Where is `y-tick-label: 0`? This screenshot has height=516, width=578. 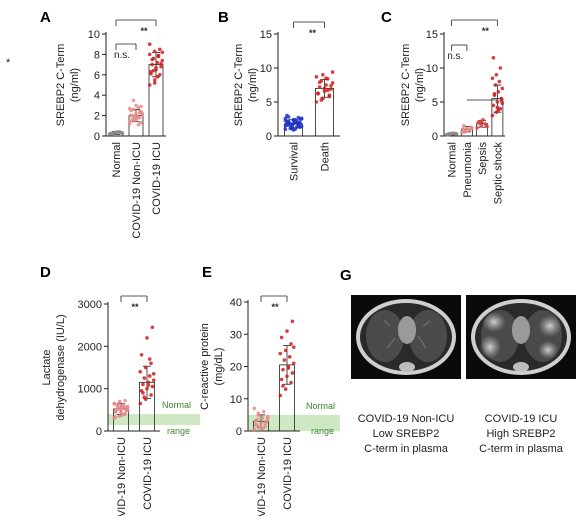
y-tick-label: 0 is located at coordinates (269, 137).